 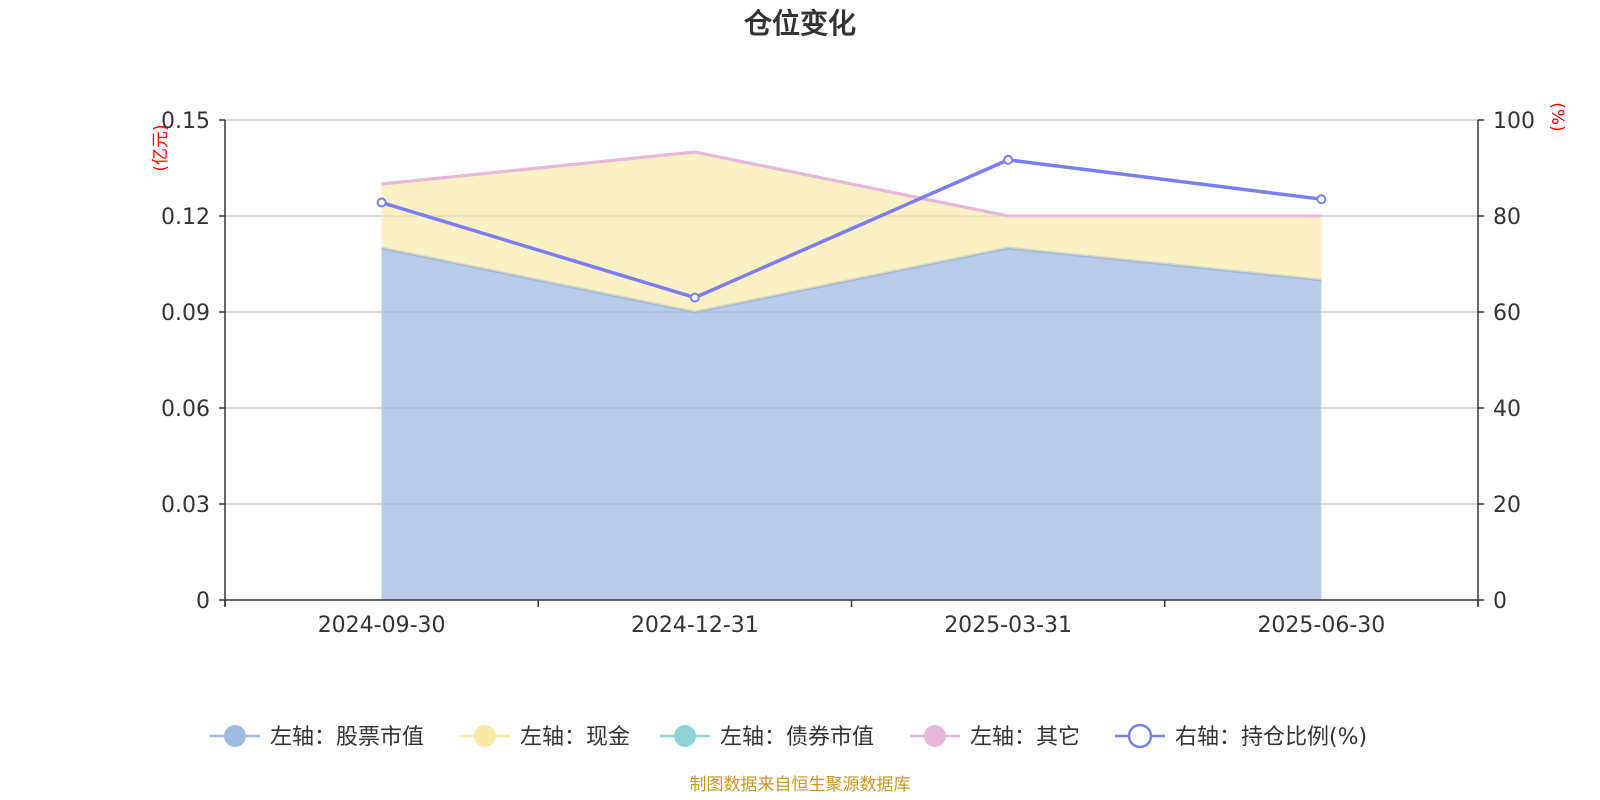 I want to click on left-tick-label: 0.09, so click(x=185, y=313).